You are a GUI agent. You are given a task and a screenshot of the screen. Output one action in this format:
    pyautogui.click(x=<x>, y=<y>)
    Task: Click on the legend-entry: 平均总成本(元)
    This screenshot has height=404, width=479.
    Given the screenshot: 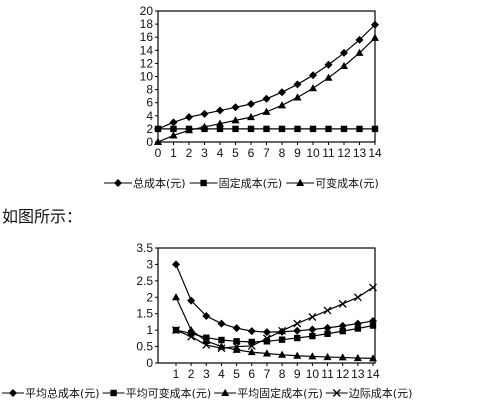 What is the action you would take?
    pyautogui.click(x=51, y=393)
    